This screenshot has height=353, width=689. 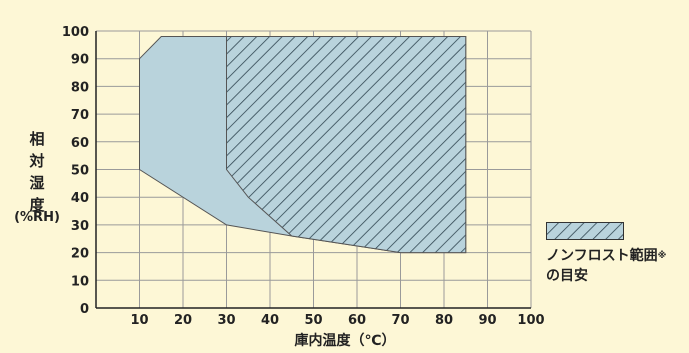 I want to click on legend-label-line2: の目安, so click(x=567, y=276).